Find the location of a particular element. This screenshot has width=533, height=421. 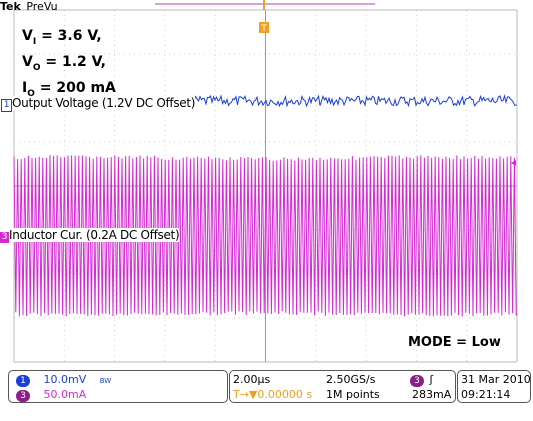

header-bar: Tek PreVu is located at coordinates (29, 7).